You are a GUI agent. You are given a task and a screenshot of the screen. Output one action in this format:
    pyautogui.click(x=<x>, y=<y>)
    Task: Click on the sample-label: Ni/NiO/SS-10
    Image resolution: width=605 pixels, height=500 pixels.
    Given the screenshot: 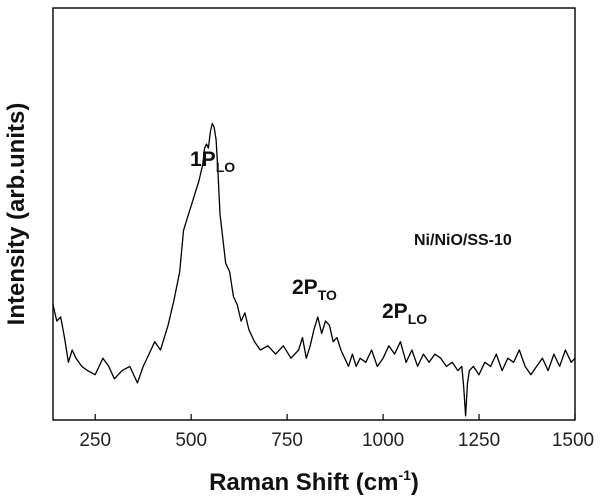 What is the action you would take?
    pyautogui.click(x=463, y=240)
    